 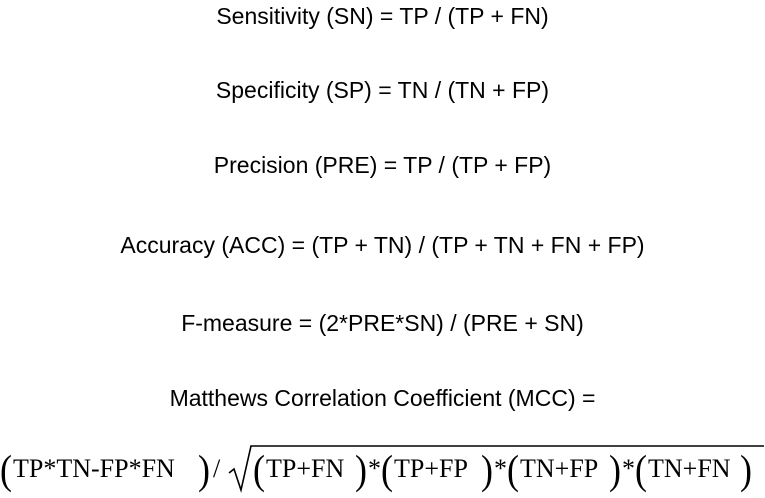 I want to click on mcc-factor-3: TN+FP, so click(x=559, y=468).